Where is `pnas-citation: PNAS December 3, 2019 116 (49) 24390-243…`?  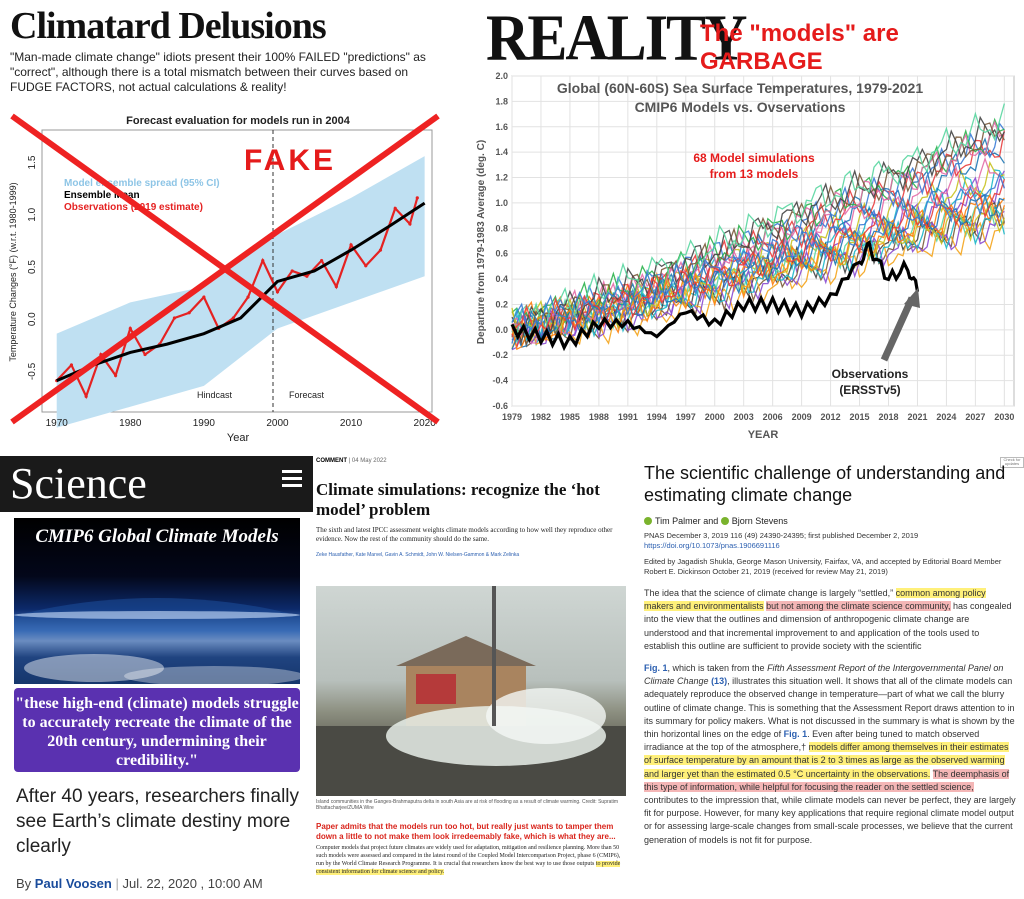
pnas-citation: PNAS December 3, 2019 116 (49) 24390-243… is located at coordinates (781, 535).